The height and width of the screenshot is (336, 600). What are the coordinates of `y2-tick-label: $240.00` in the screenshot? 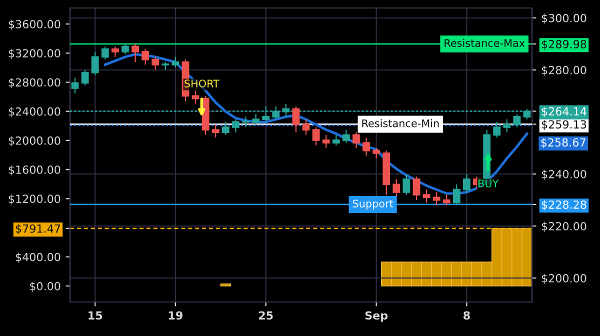 It's located at (564, 175).